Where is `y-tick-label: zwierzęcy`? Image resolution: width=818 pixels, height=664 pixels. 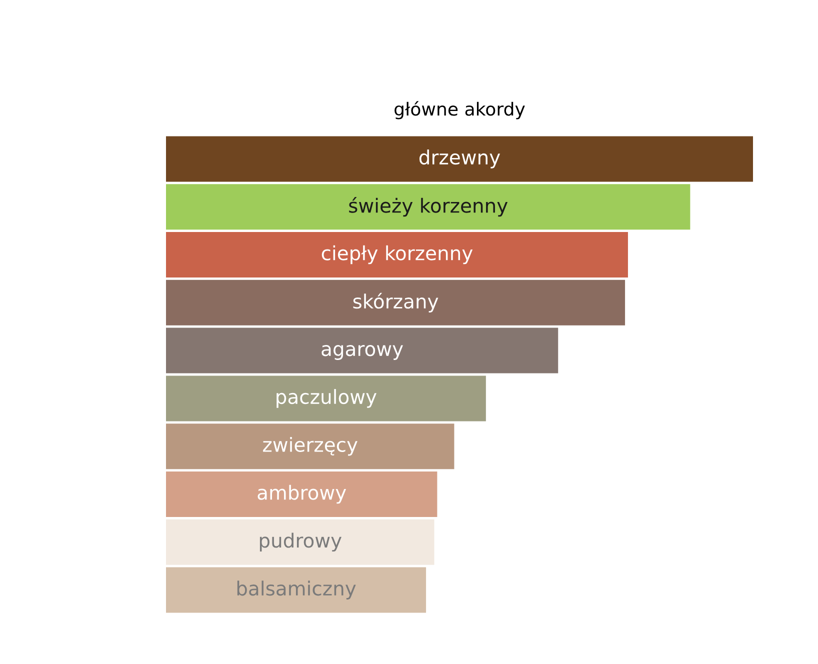
y-tick-label: zwierzęcy is located at coordinates (310, 446).